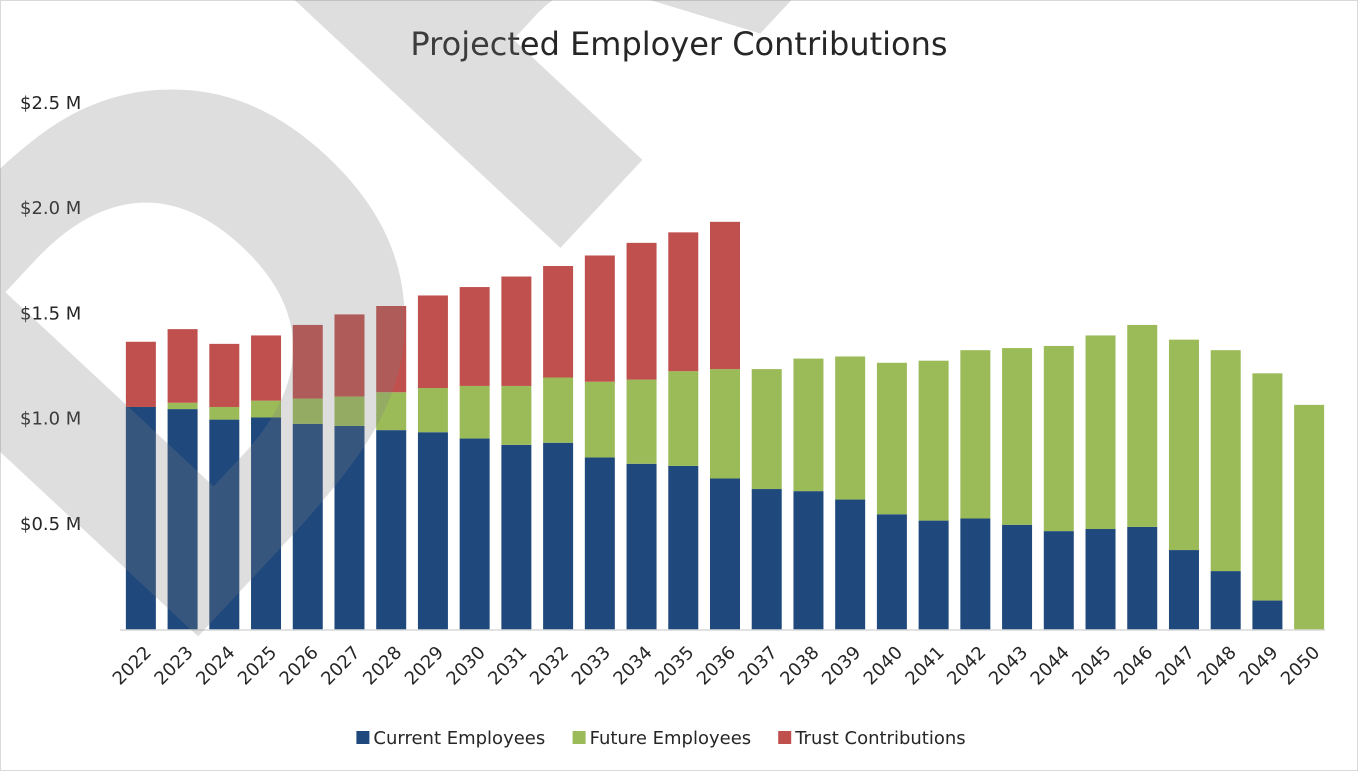 This screenshot has width=1358, height=771. I want to click on legend-label: Current Employees, so click(459, 738).